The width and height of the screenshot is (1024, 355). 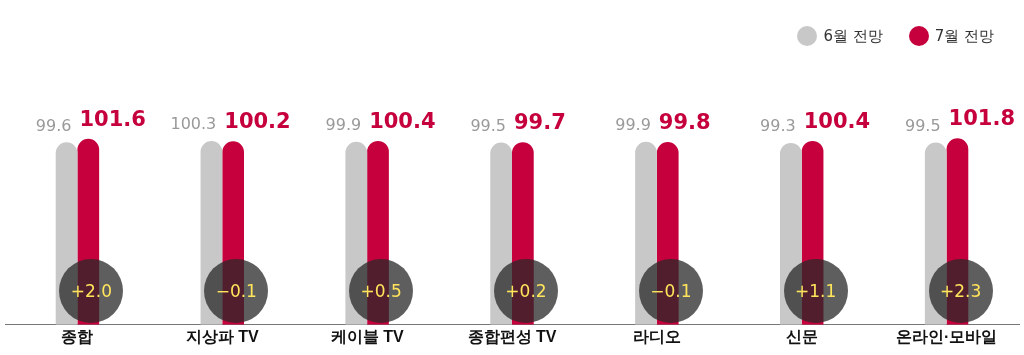 What do you see at coordinates (77, 336) in the screenshot?
I see `x-tick-label: 종합` at bounding box center [77, 336].